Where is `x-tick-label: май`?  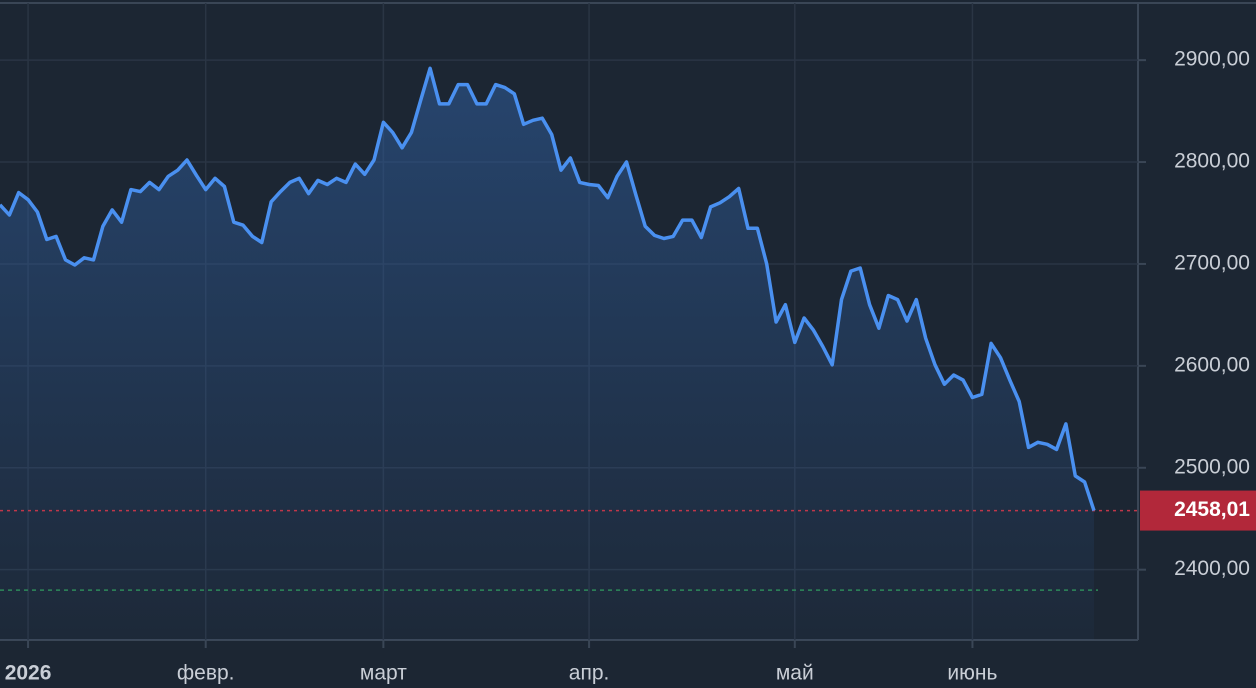 x-tick-label: май is located at coordinates (795, 673).